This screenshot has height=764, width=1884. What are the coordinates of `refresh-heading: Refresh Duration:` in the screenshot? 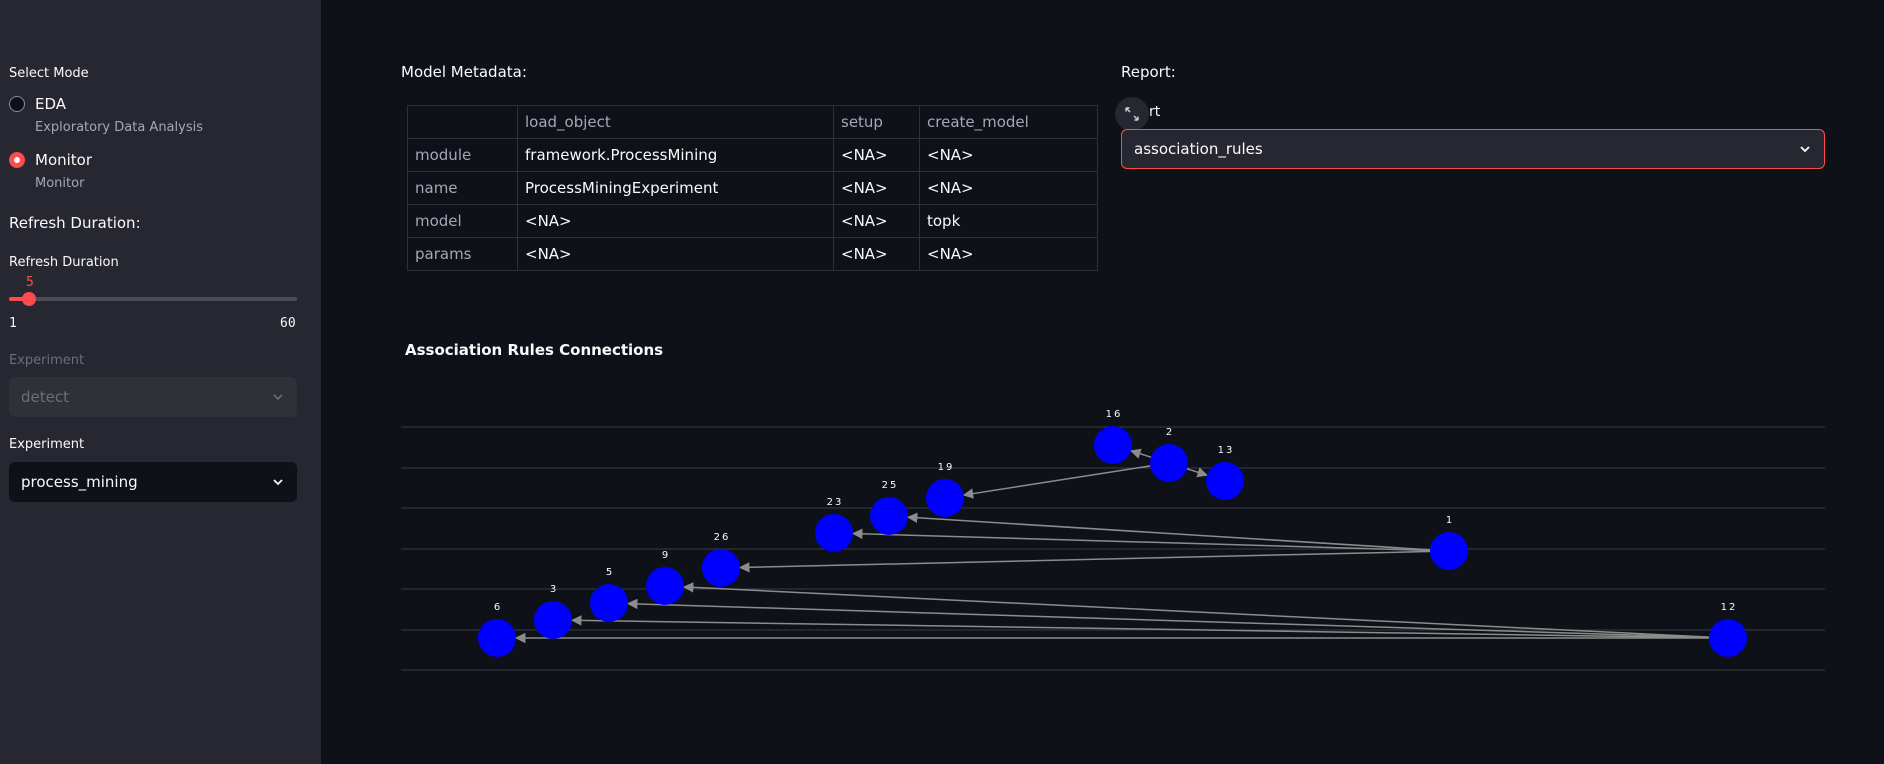 It's located at (75, 223).